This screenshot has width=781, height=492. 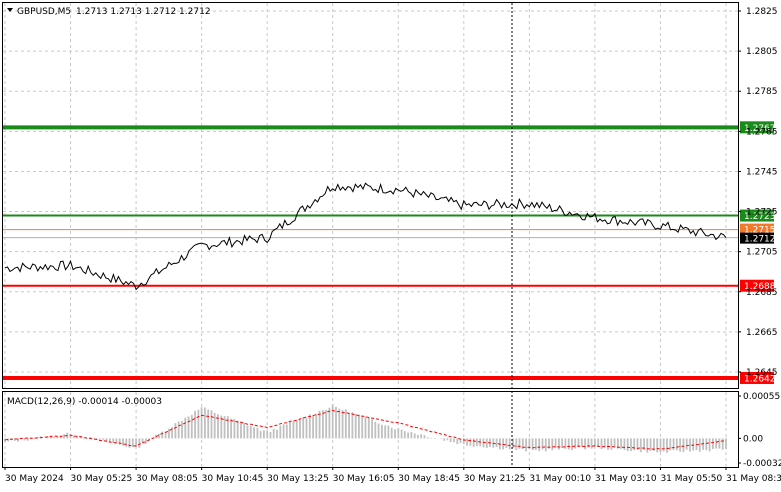 I want to click on level-1-2767-tag, so click(x=757, y=127).